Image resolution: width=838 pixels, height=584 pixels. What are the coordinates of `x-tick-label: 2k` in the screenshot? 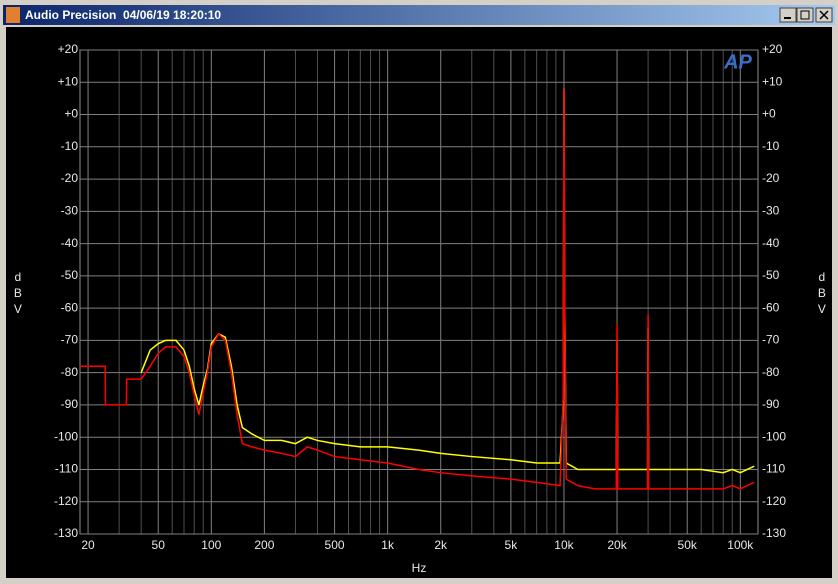 It's located at (441, 545).